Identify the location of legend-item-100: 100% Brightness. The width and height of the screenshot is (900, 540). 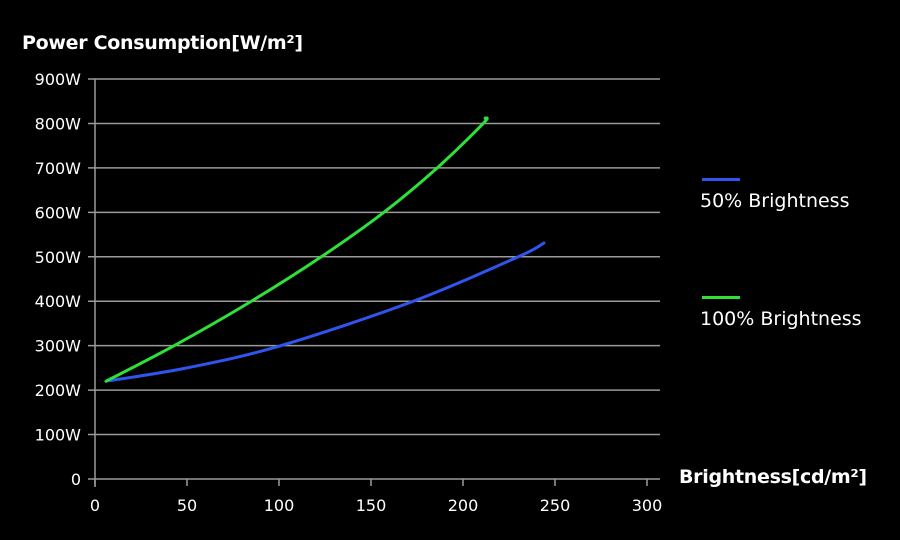
(781, 313).